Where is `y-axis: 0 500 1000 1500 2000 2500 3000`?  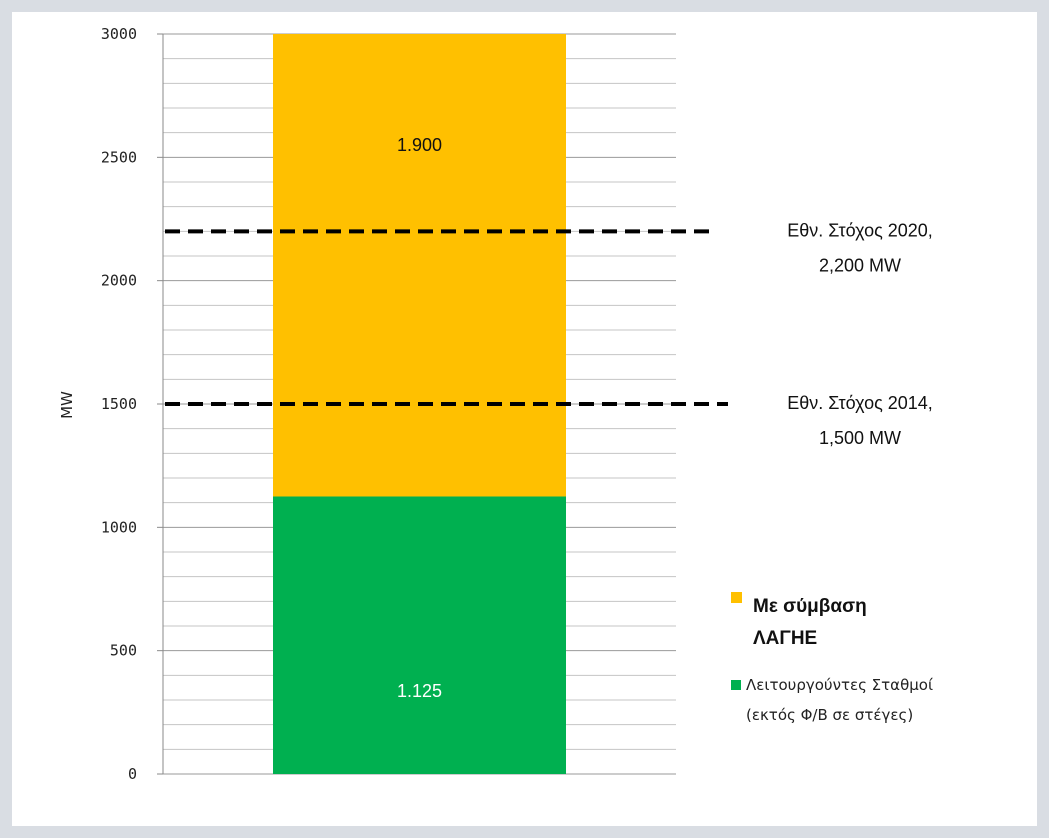
y-axis: 0 500 1000 1500 2000 2500 3000 is located at coordinates (132, 404).